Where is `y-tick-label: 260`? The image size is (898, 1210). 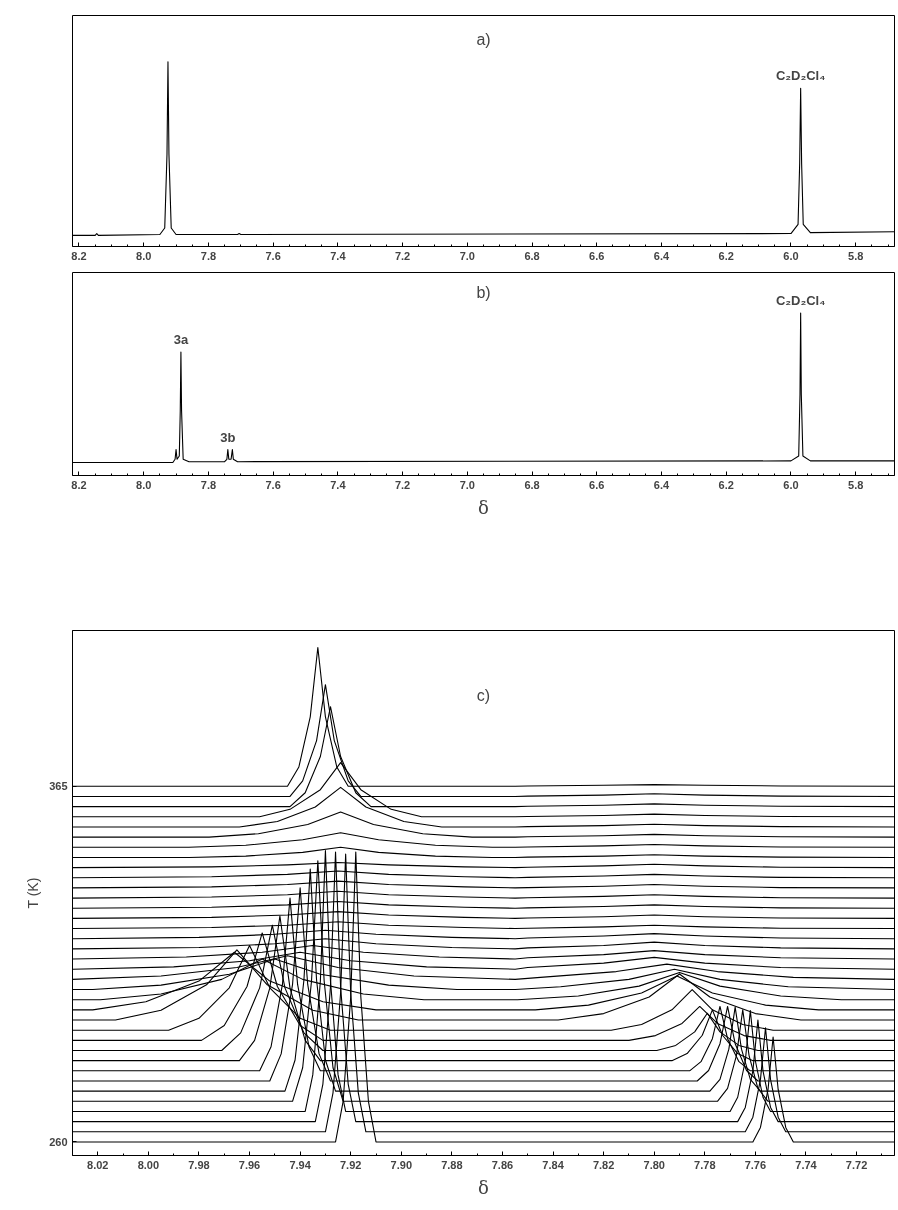 y-tick-label: 260 is located at coordinates (58, 1141).